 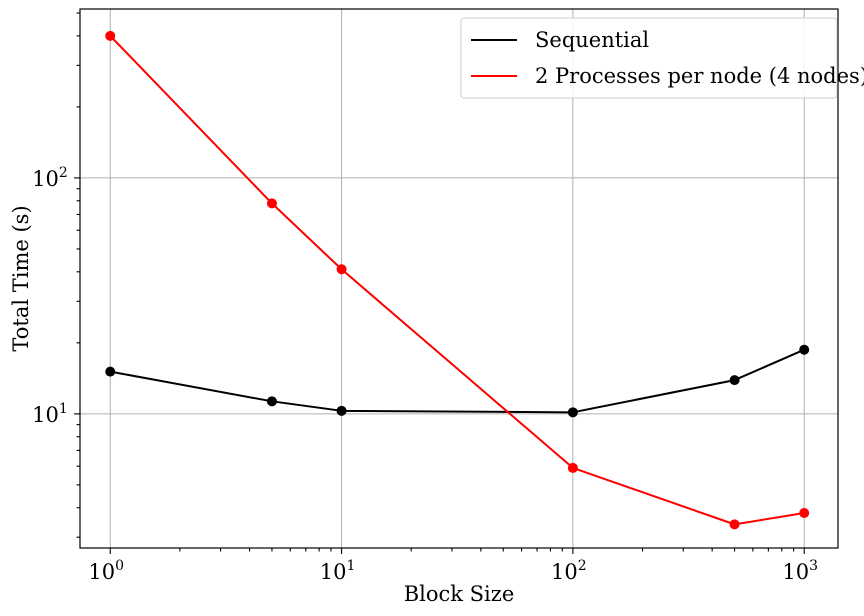 I want to click on x-tick-label: 103, so click(x=800, y=571).